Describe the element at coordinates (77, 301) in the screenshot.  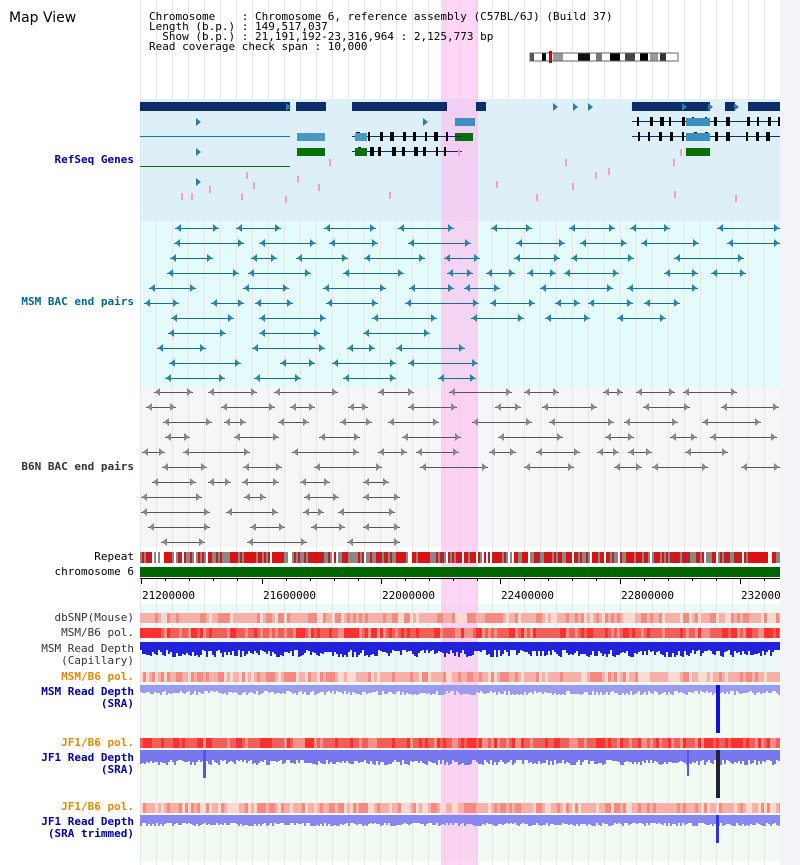
I see `track-label-msm-bac: MSM BAC end pairs` at that location.